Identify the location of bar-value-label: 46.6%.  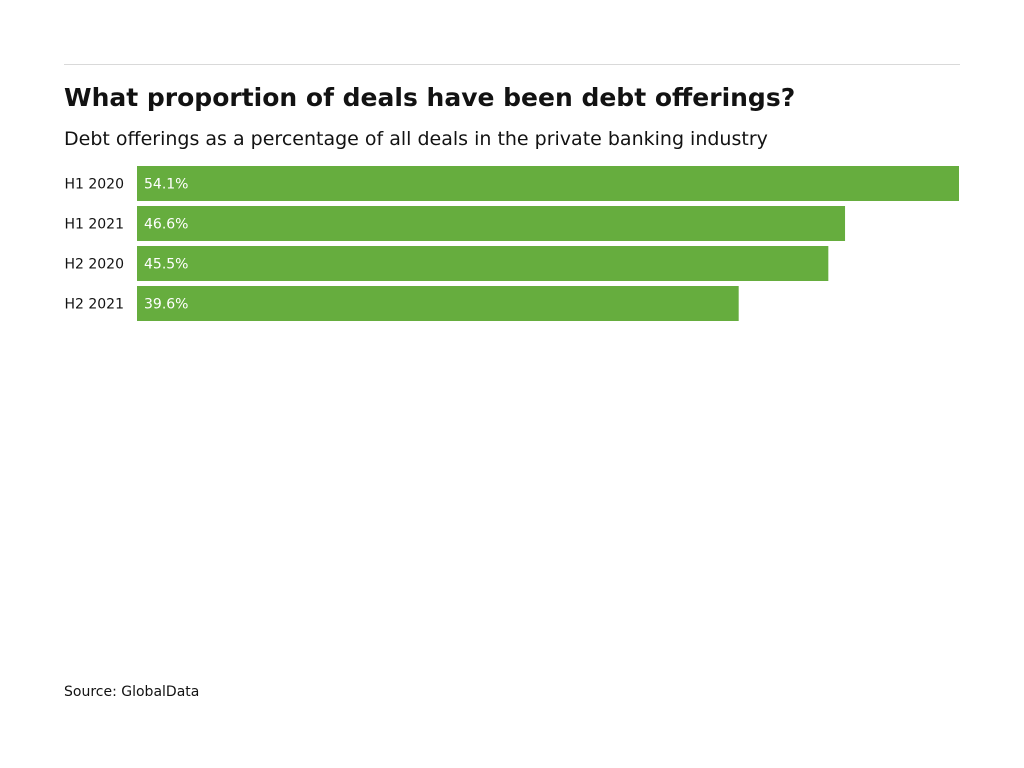
(166, 225).